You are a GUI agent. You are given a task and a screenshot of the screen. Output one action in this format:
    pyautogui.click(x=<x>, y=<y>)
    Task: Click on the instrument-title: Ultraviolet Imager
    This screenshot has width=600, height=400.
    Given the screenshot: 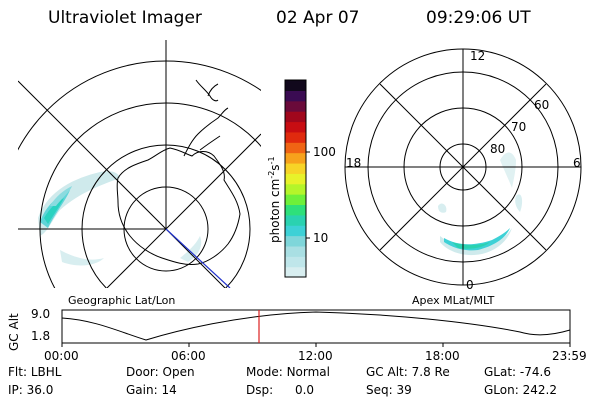 What is the action you would take?
    pyautogui.click(x=125, y=18)
    